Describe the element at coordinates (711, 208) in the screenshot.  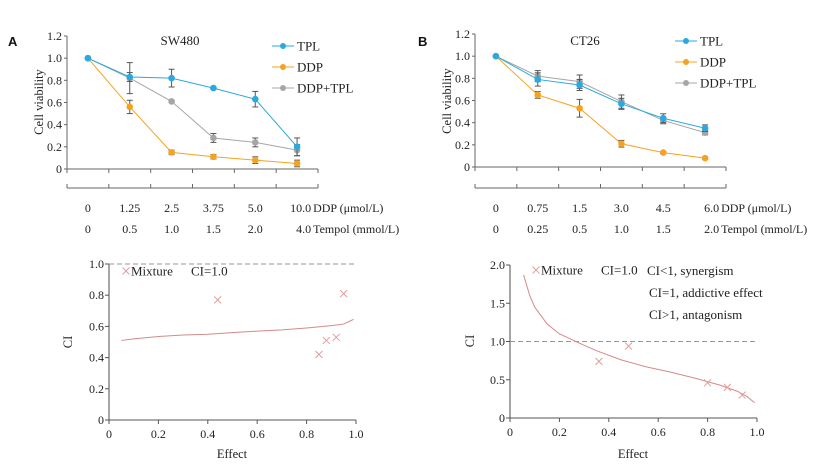
I see `dose-value: 6.0` at that location.